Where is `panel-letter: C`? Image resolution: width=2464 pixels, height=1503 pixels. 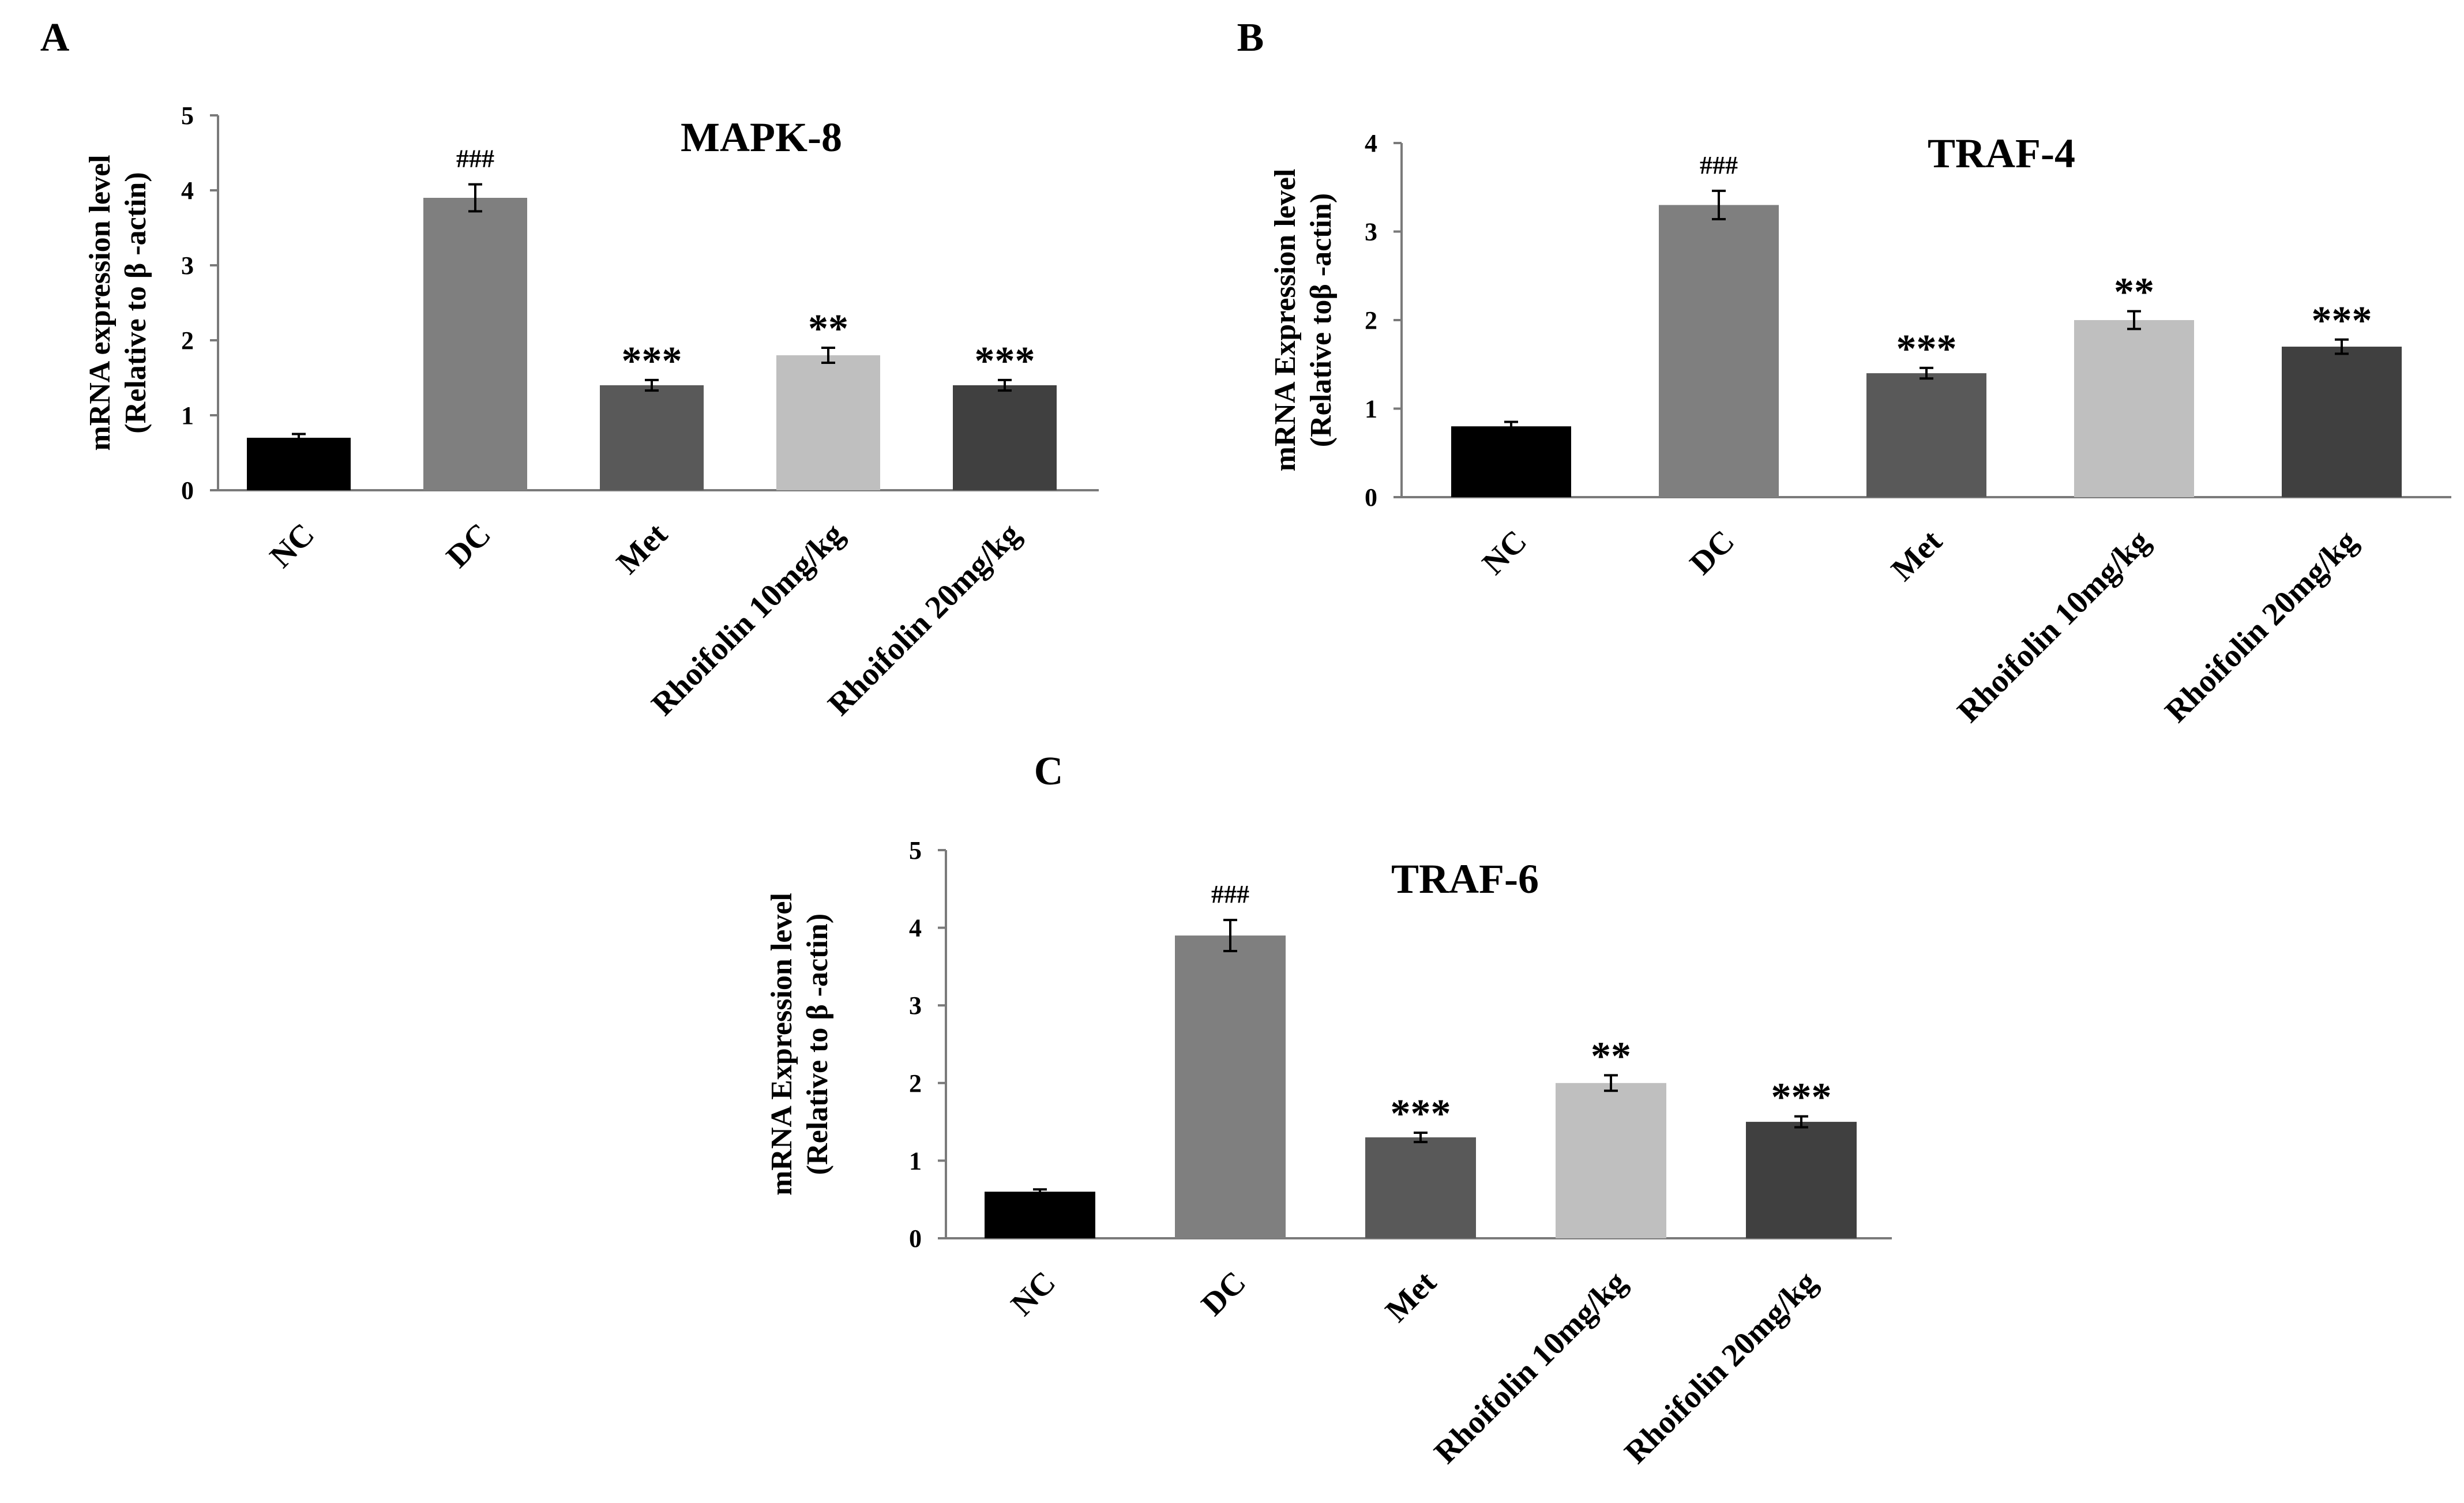
panel-letter: C is located at coordinates (1049, 772).